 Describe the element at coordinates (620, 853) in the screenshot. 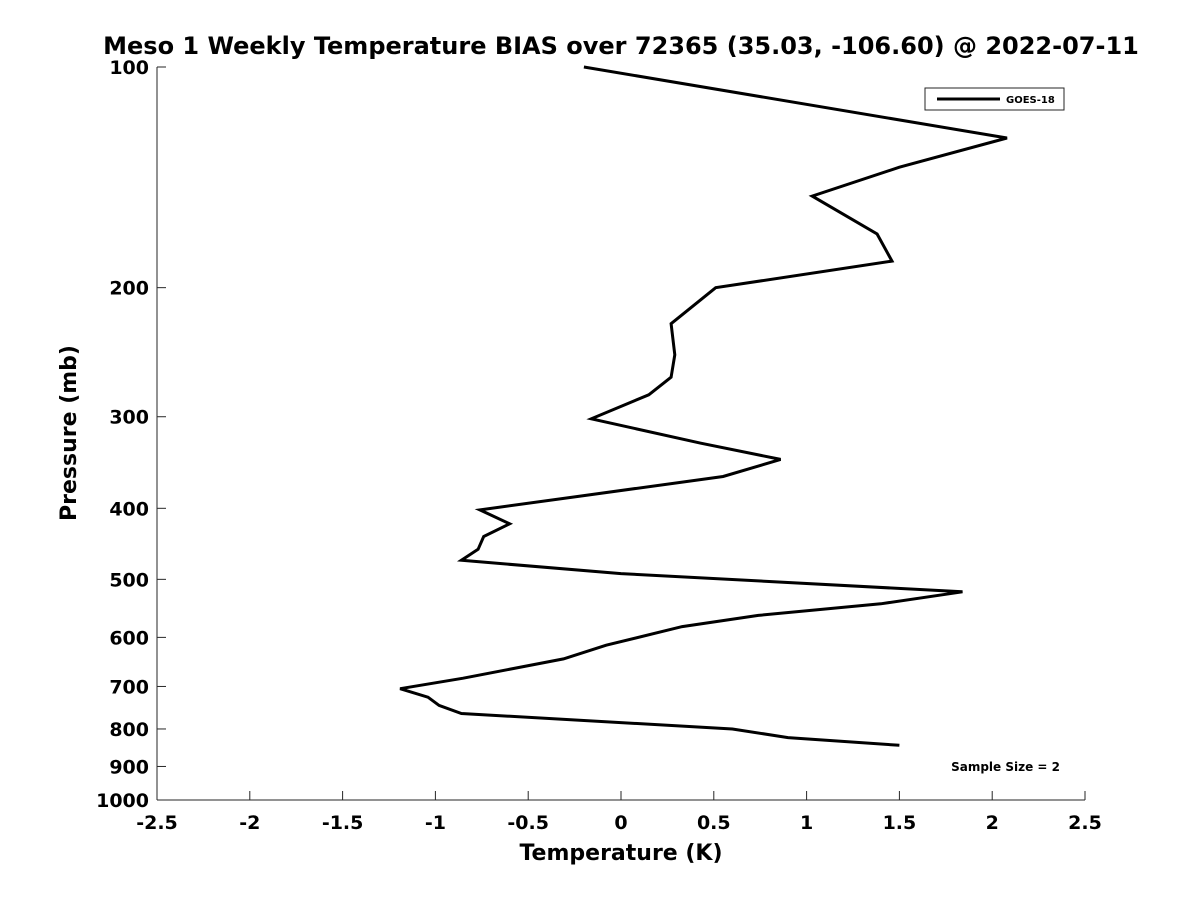

I see `x-axis-label: Temperature (K)` at that location.